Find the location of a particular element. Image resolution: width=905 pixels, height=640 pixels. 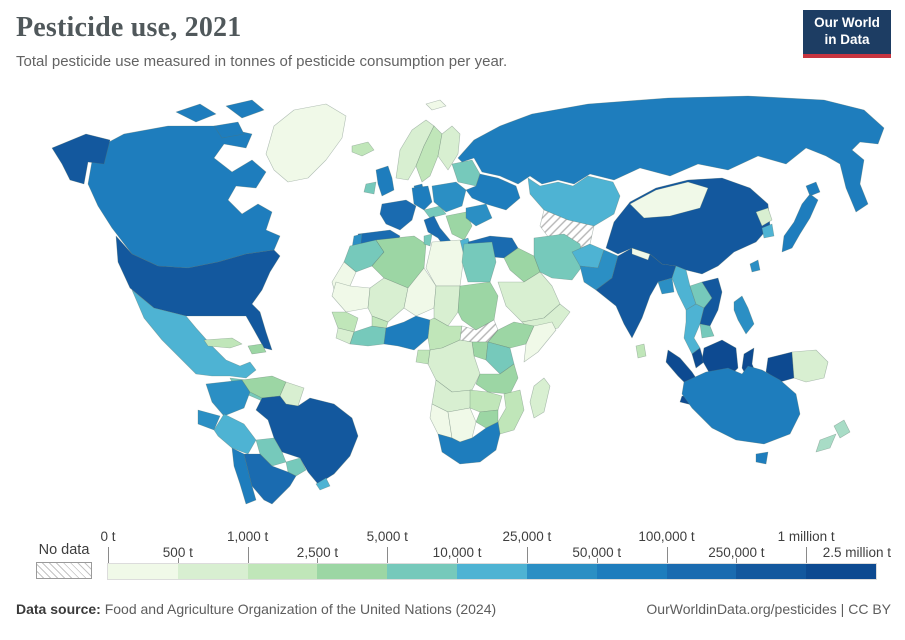

country-germany is located at coordinates (422, 198).